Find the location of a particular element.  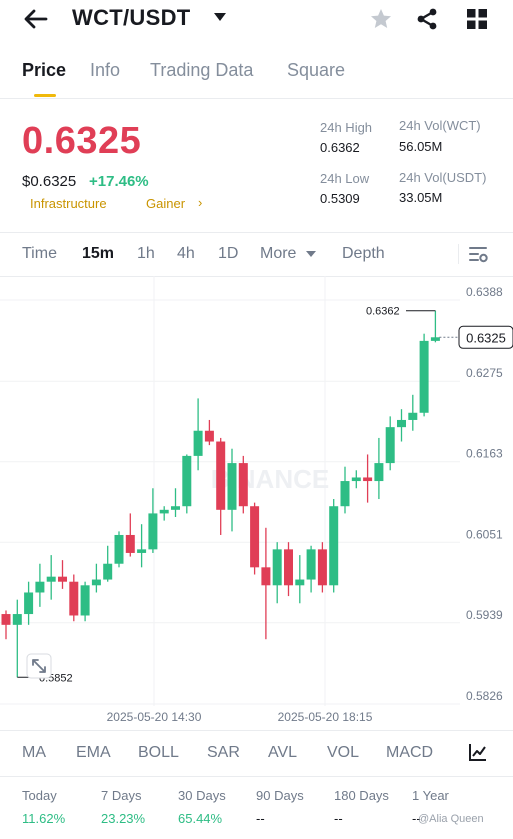

stat-24h-high-value: 0.6362 is located at coordinates (340, 147).